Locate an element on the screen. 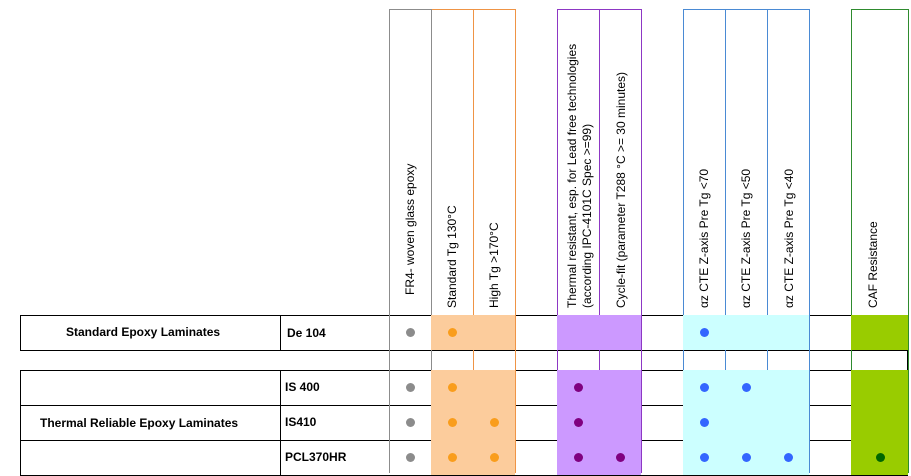  header-cte-40: αz CTE Z-axis Pre Tg <40 is located at coordinates (789, 238).